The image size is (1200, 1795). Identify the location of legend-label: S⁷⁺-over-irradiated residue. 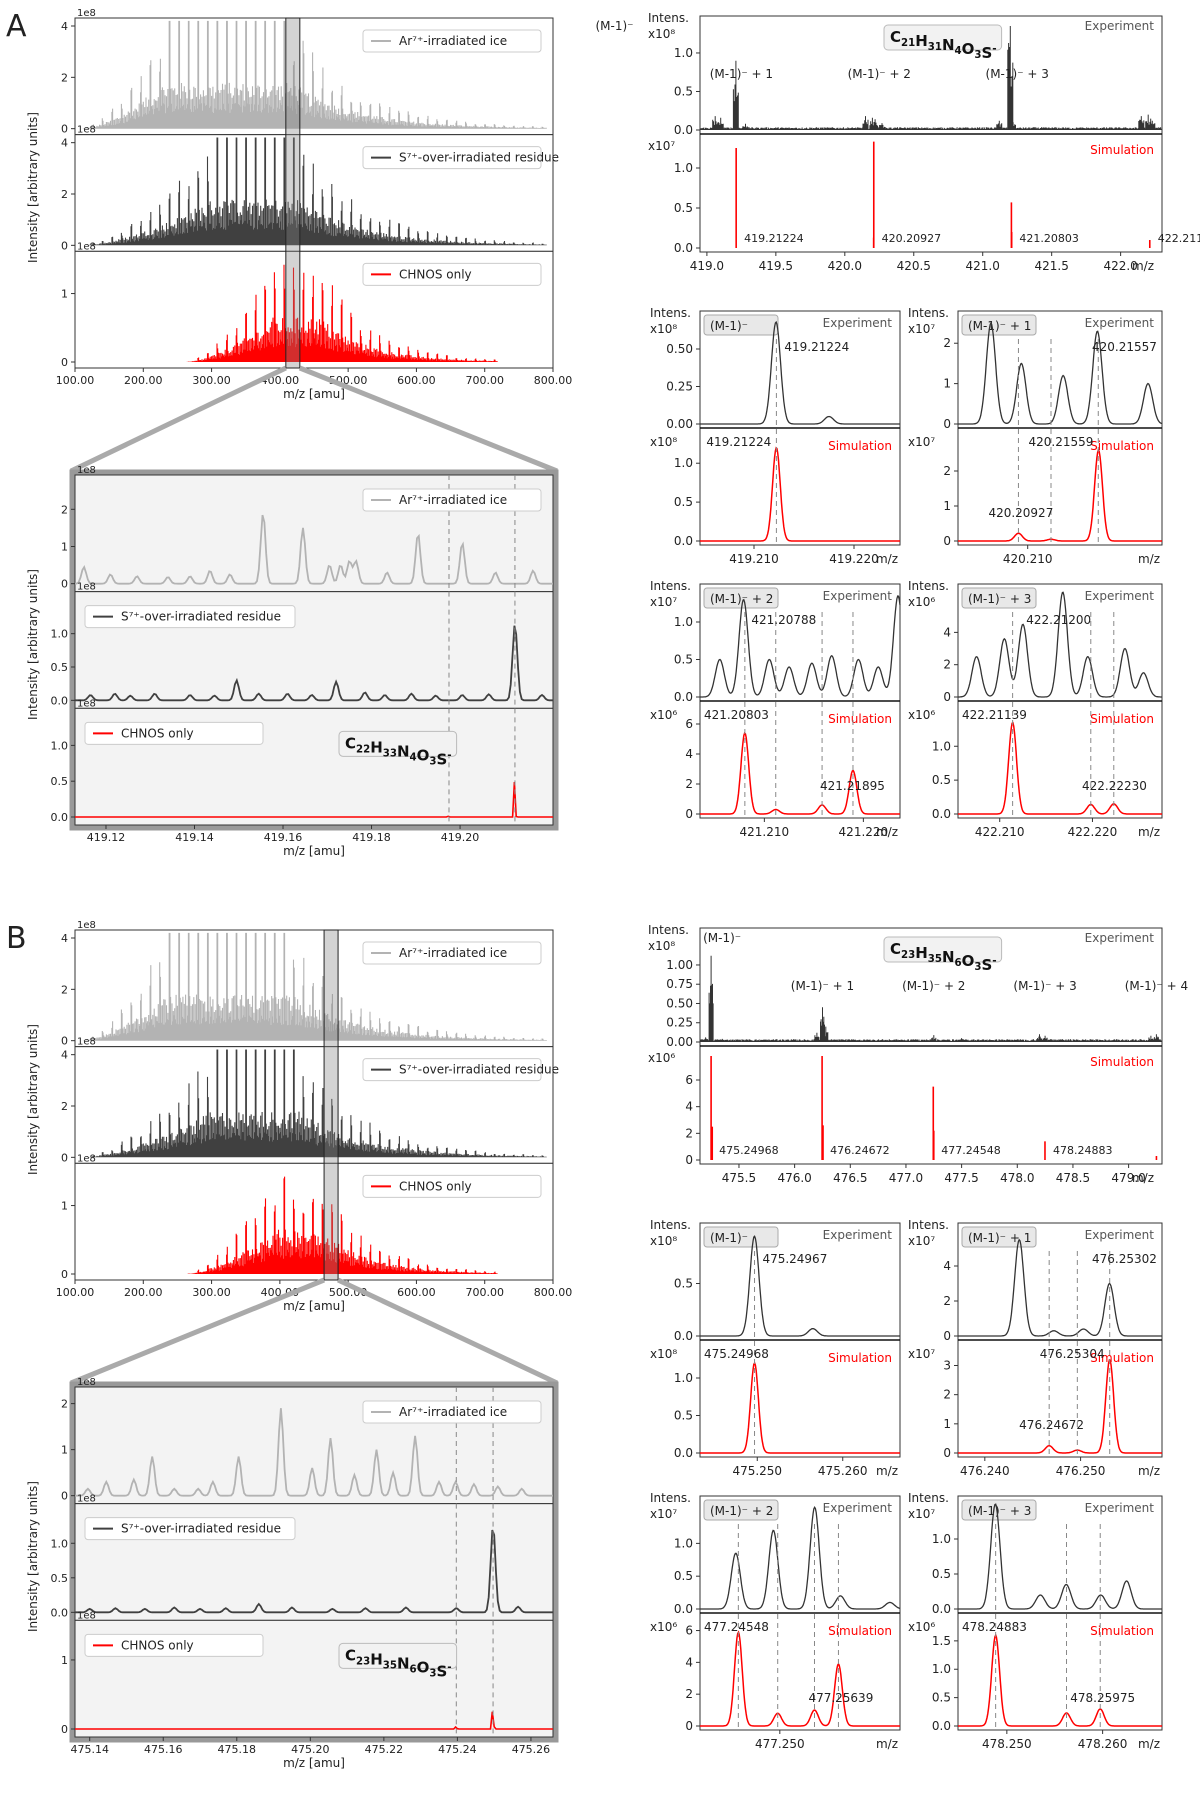
(201, 1529).